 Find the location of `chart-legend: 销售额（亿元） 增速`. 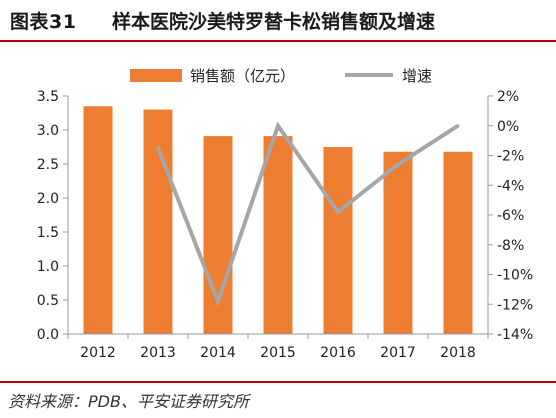

chart-legend: 销售额（亿元） 增速 is located at coordinates (281, 76).